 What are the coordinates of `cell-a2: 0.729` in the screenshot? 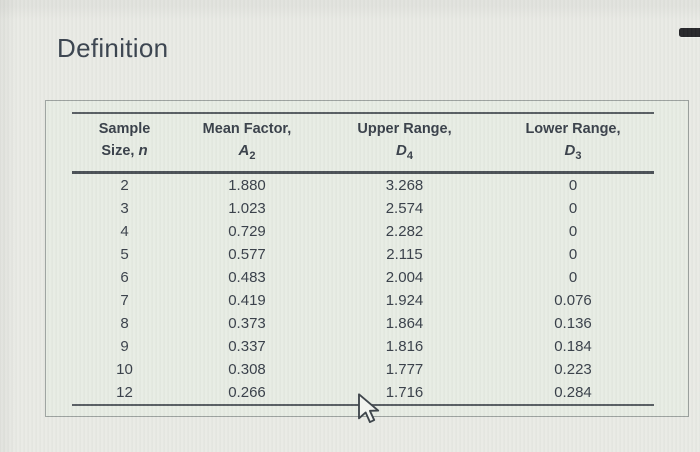 It's located at (247, 231).